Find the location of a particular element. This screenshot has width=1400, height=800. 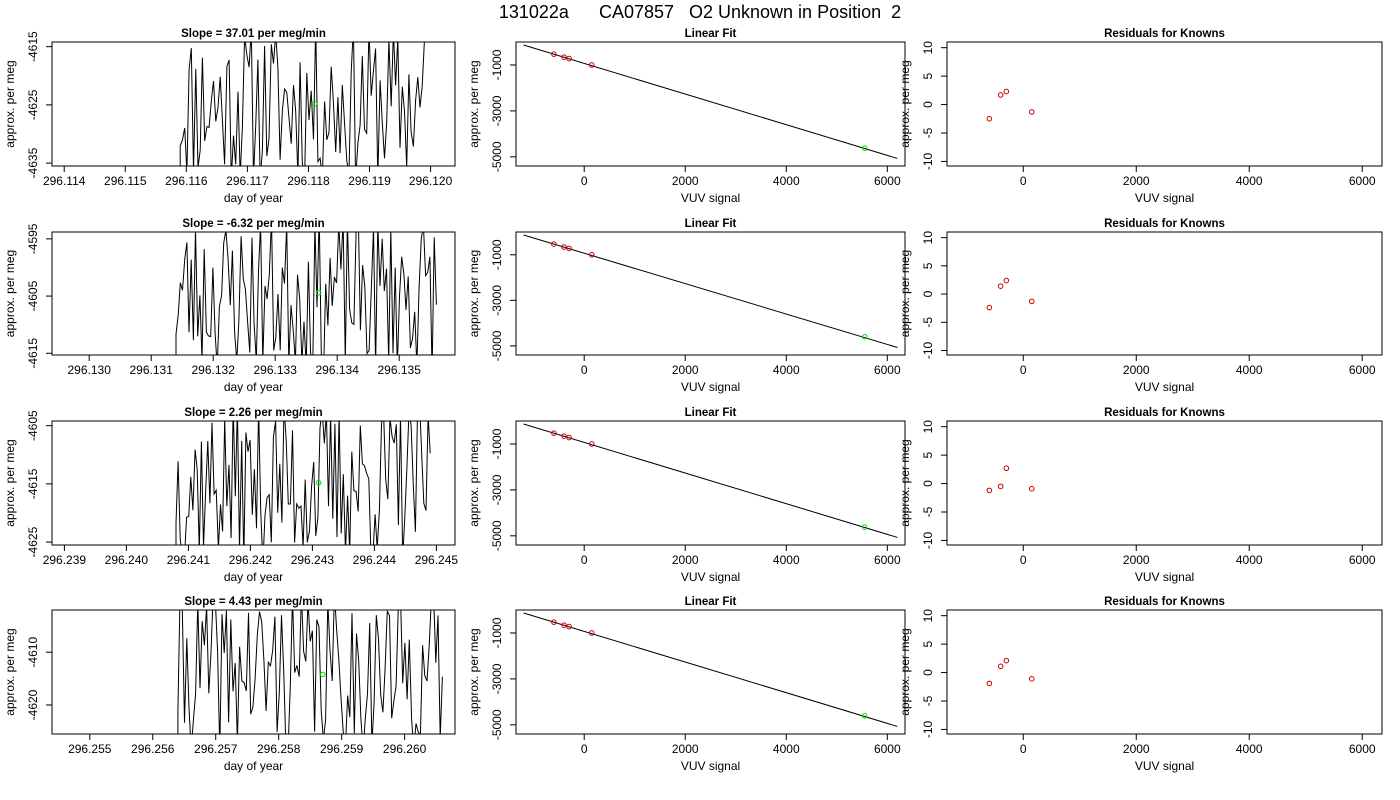

x-tick-label: 296.241 is located at coordinates (189, 560).